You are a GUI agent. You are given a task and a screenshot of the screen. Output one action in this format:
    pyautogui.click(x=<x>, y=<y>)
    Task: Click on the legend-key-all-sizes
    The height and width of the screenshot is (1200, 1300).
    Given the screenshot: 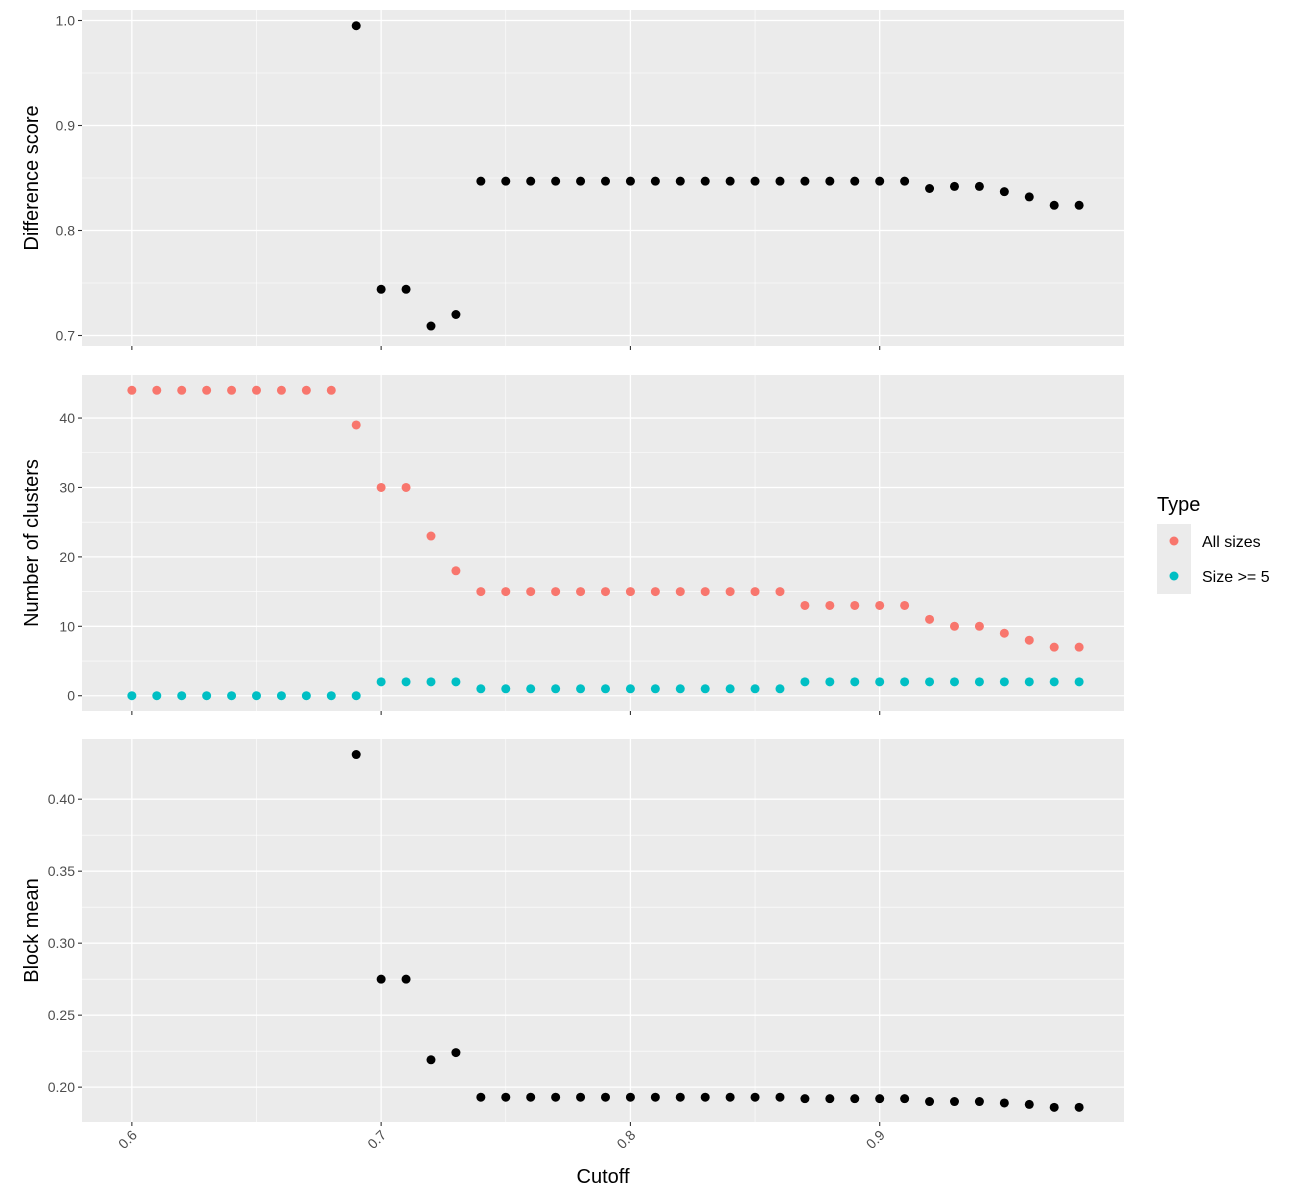 What is the action you would take?
    pyautogui.click(x=1174, y=541)
    